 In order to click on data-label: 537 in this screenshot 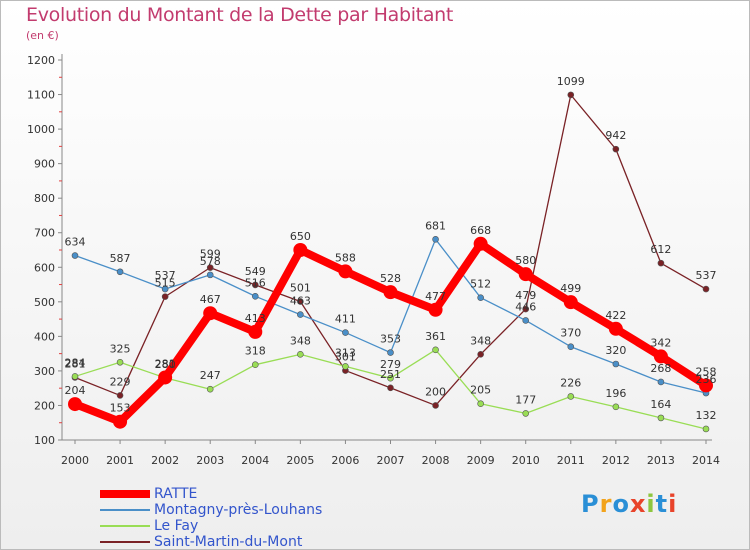, I will do `click(165, 275)`.